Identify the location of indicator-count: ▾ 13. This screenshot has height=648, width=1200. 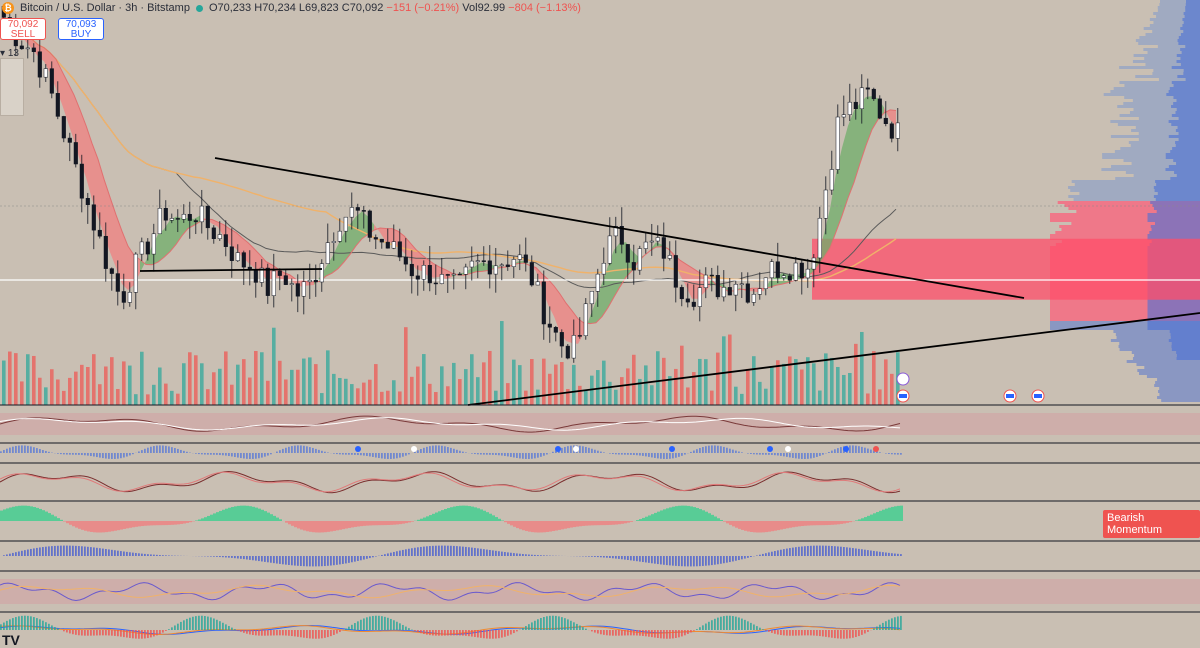
(9, 53).